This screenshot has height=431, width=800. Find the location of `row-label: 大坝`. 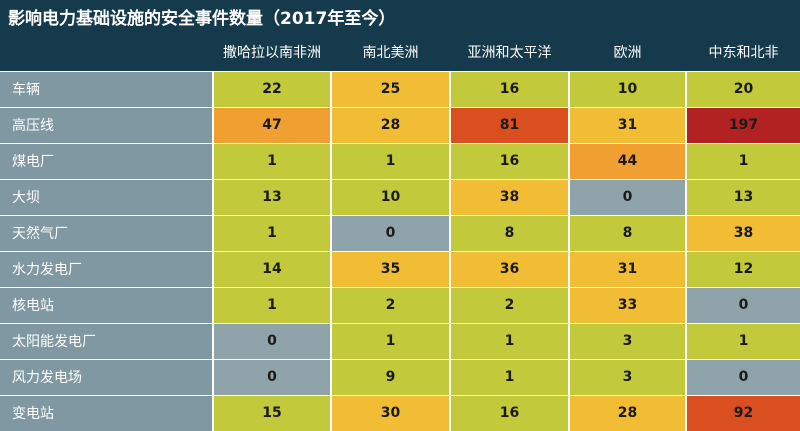

row-label: 大坝 is located at coordinates (106, 197).